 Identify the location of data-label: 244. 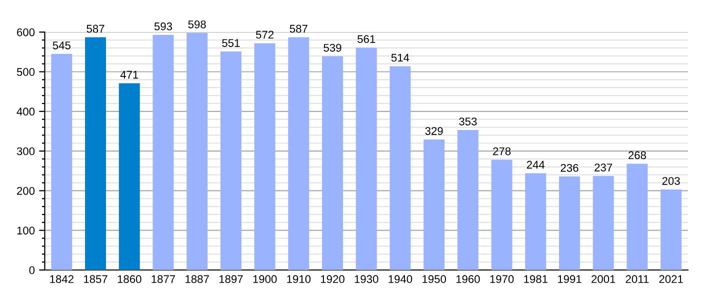
(535, 164).